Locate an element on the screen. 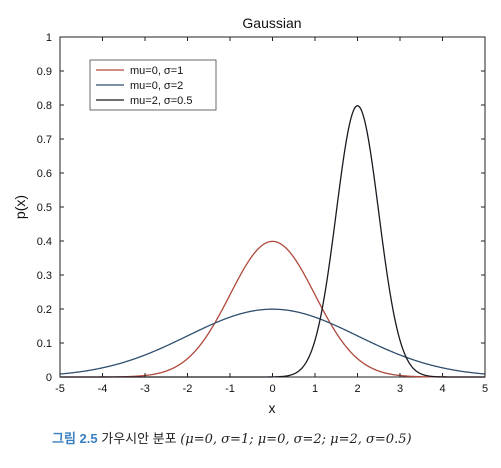 The height and width of the screenshot is (468, 501). x-tick-label-7: 2 is located at coordinates (357, 389).